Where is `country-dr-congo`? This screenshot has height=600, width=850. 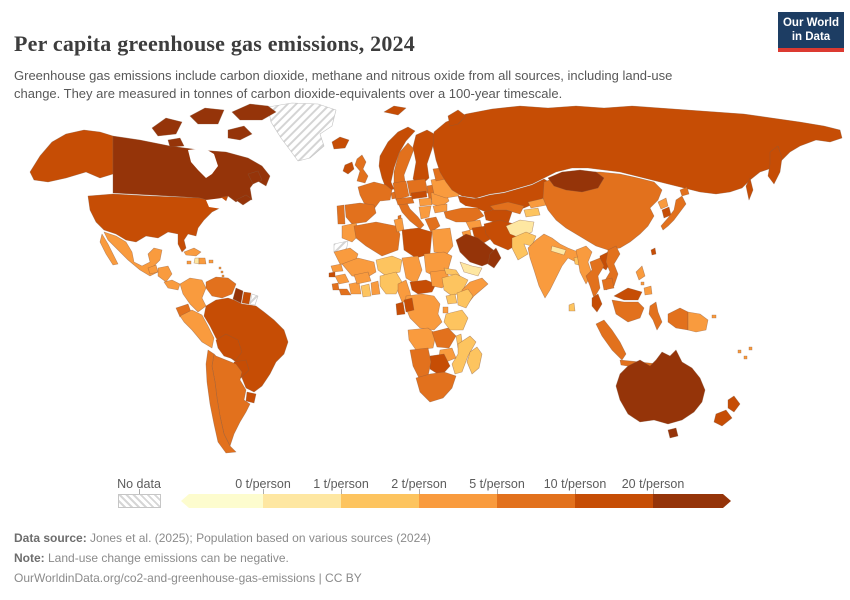
country-dr-congo is located at coordinates (423, 312).